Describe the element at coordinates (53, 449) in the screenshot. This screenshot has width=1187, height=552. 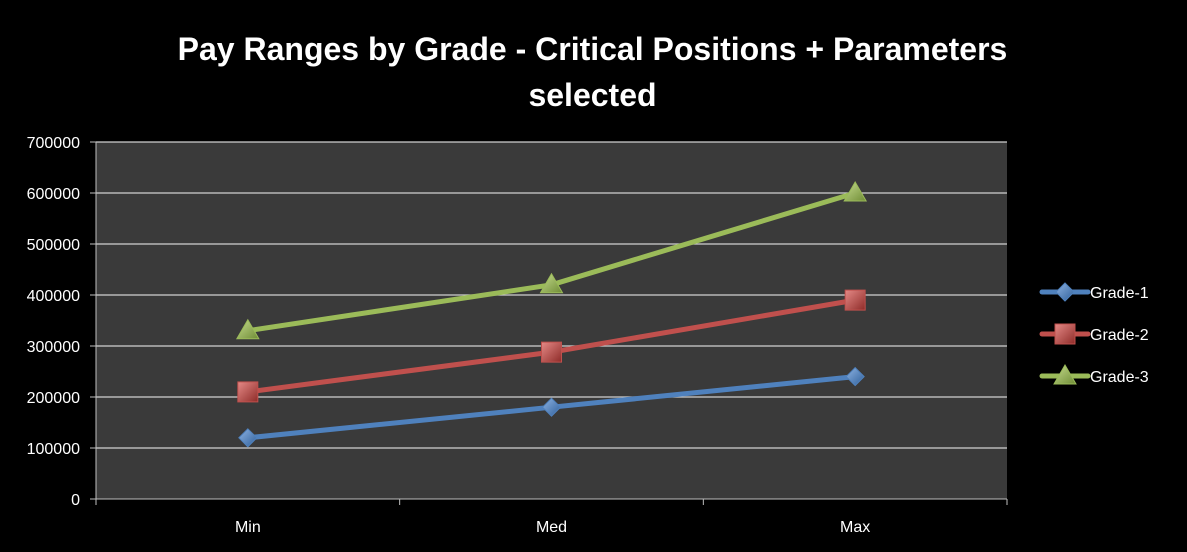
I see `y-tick-label: 100000` at that location.